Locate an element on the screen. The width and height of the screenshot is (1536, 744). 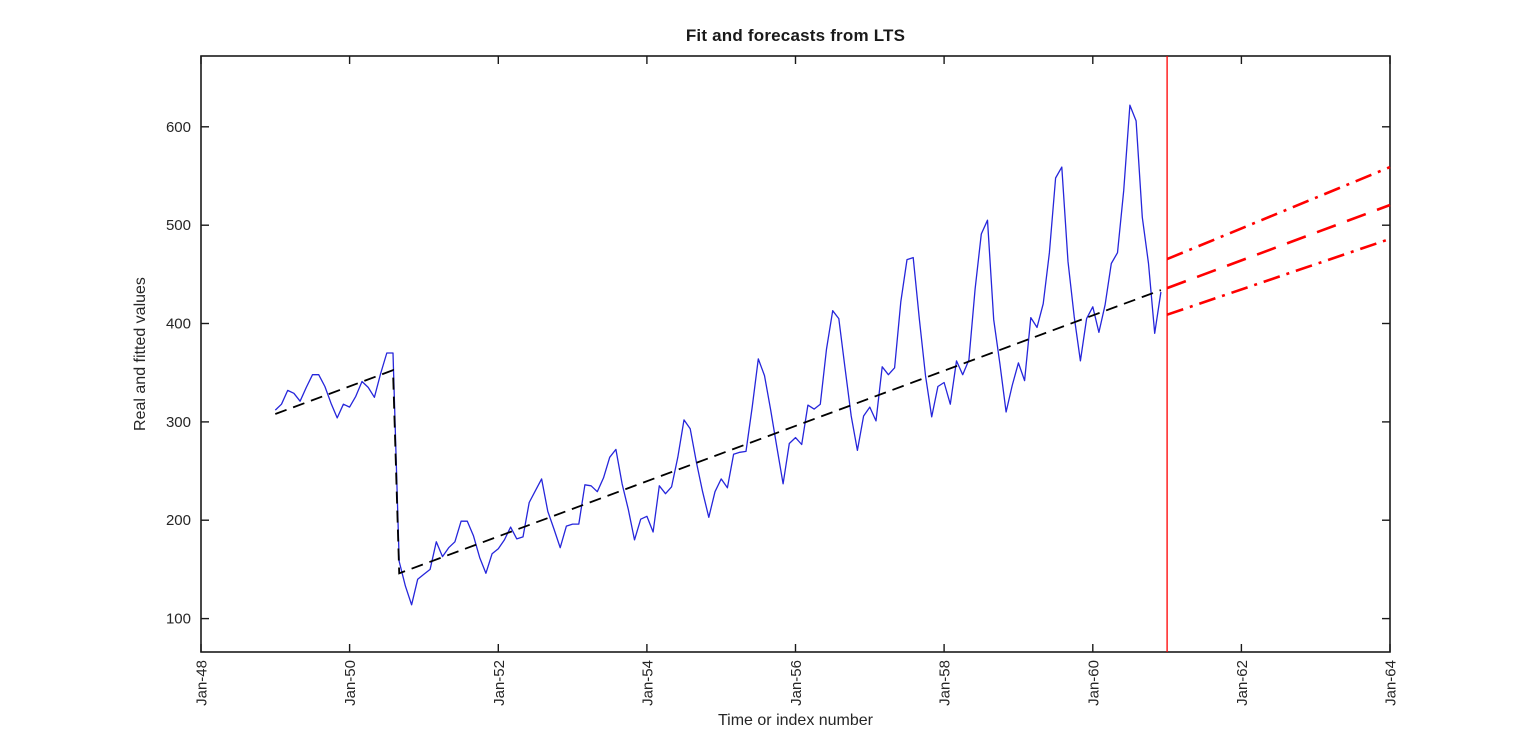
y-tick-label: 500 is located at coordinates (178, 225).